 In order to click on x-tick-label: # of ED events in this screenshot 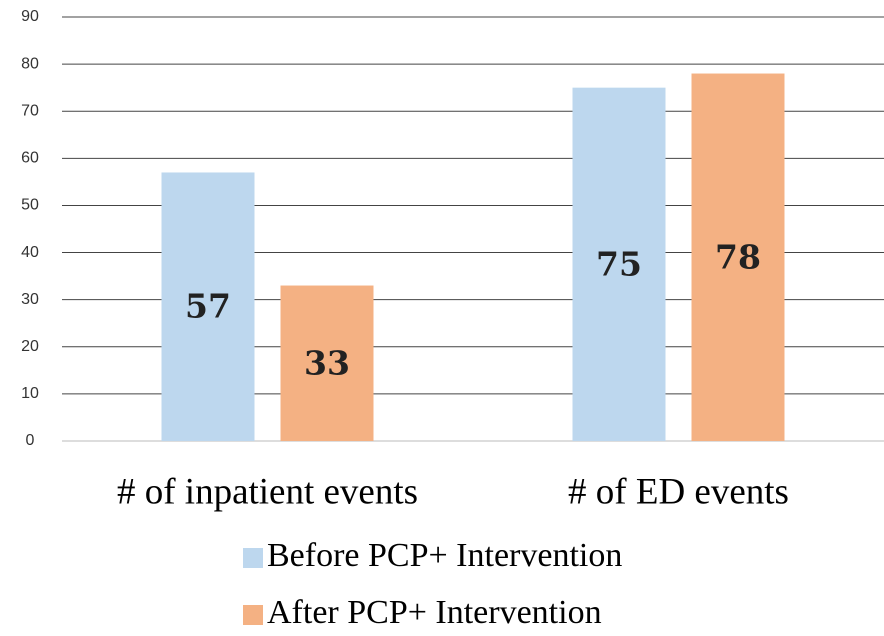, I will do `click(678, 491)`.